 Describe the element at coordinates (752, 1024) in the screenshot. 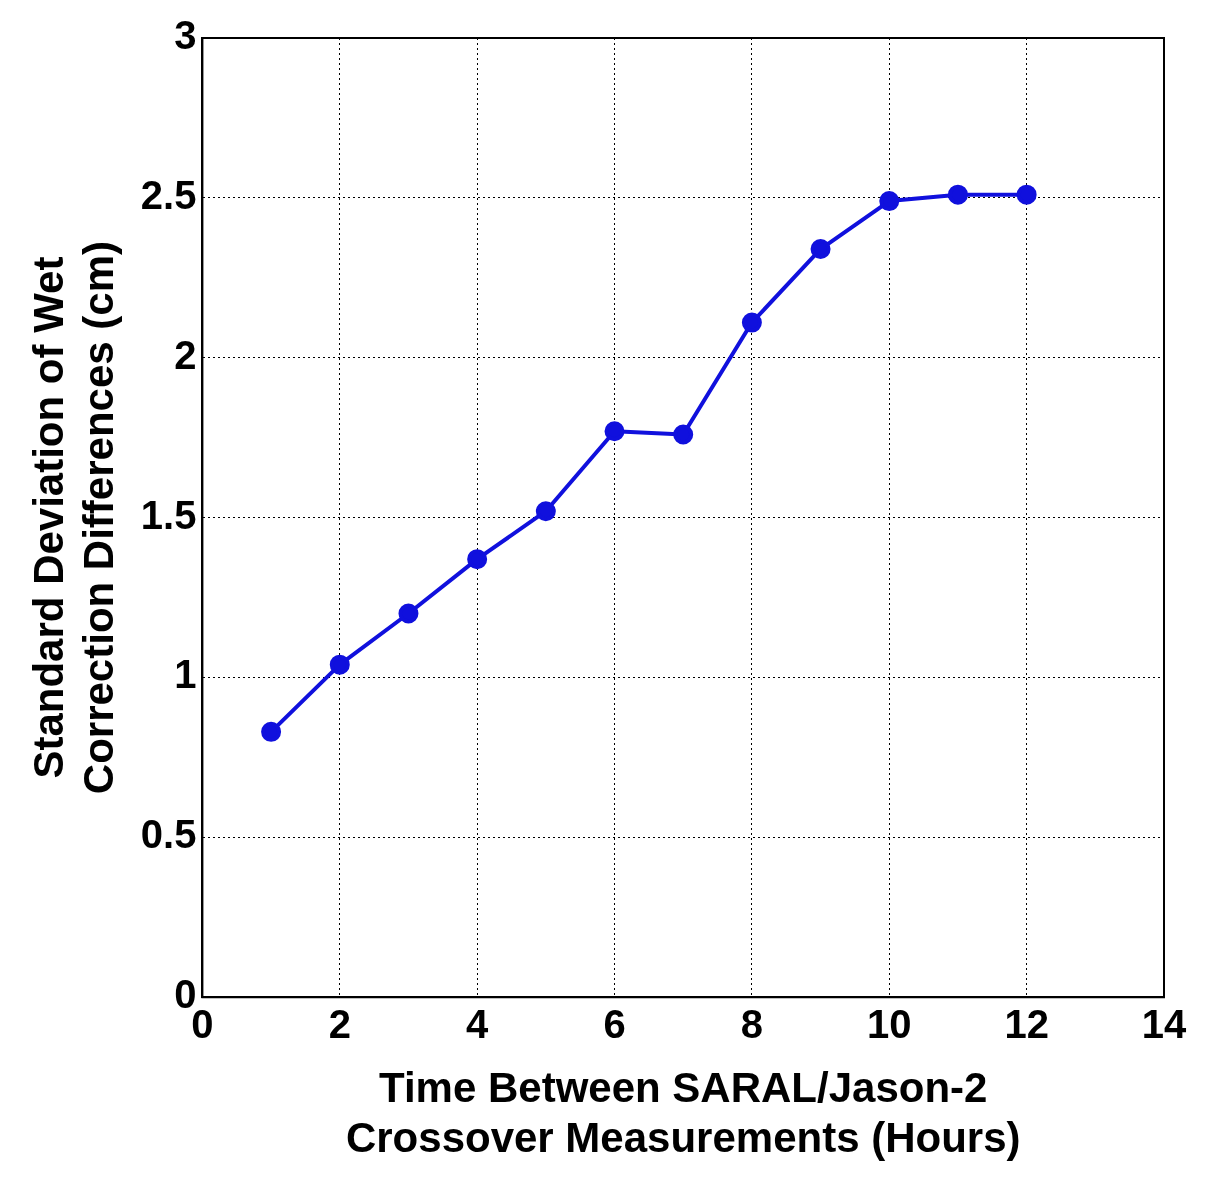

I see `x-tick-label: 8` at that location.